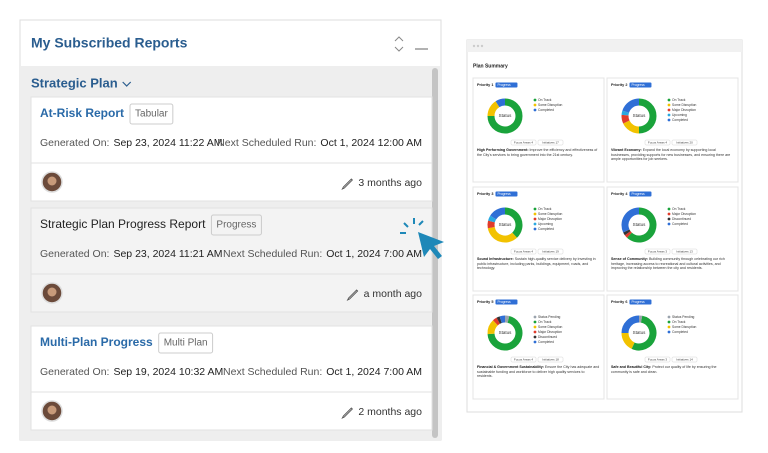 This screenshot has width=768, height=453. What do you see at coordinates (619, 194) in the screenshot?
I see `priority-label: Priority 4` at bounding box center [619, 194].